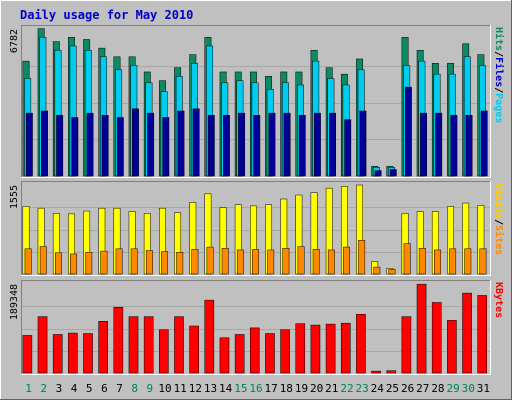 The width and height of the screenshot is (512, 405). What do you see at coordinates (498, 300) in the screenshot?
I see `axis-label-part: KBytes` at bounding box center [498, 300].